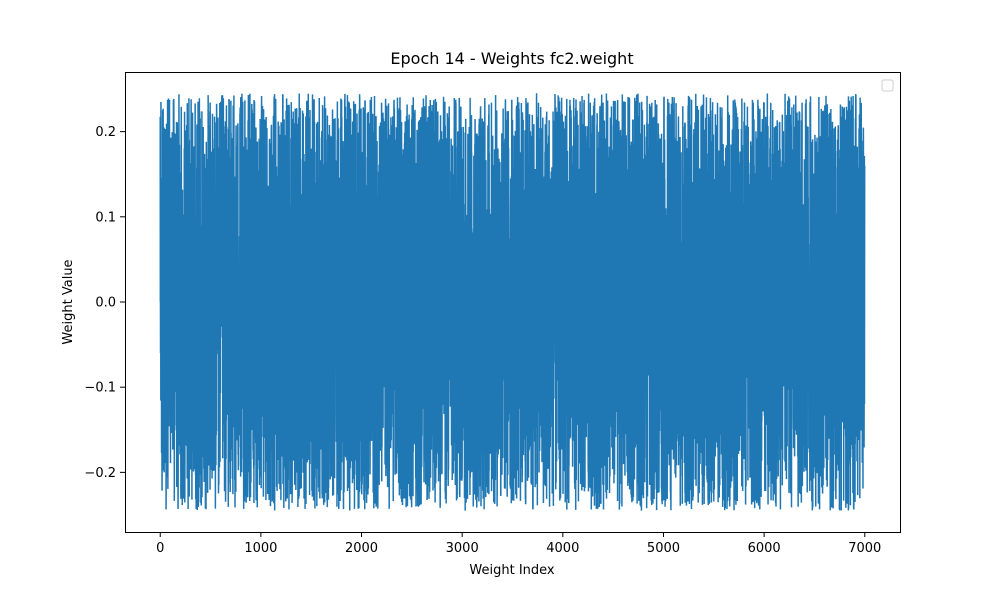 The width and height of the screenshot is (1000, 600). I want to click on y-tick-label: 0.0, so click(105, 303).